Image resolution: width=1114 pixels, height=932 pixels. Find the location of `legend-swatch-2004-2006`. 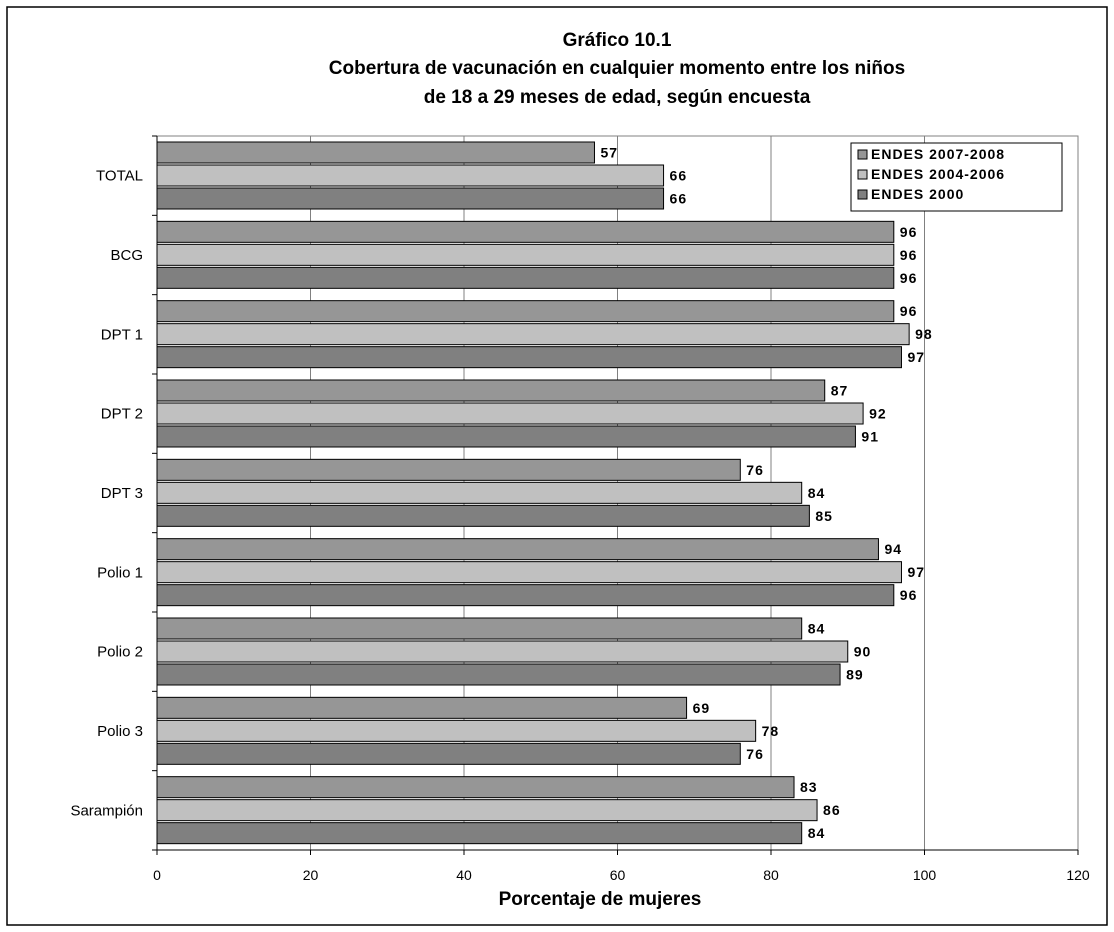

legend-swatch-2004-2006 is located at coordinates (862, 174).